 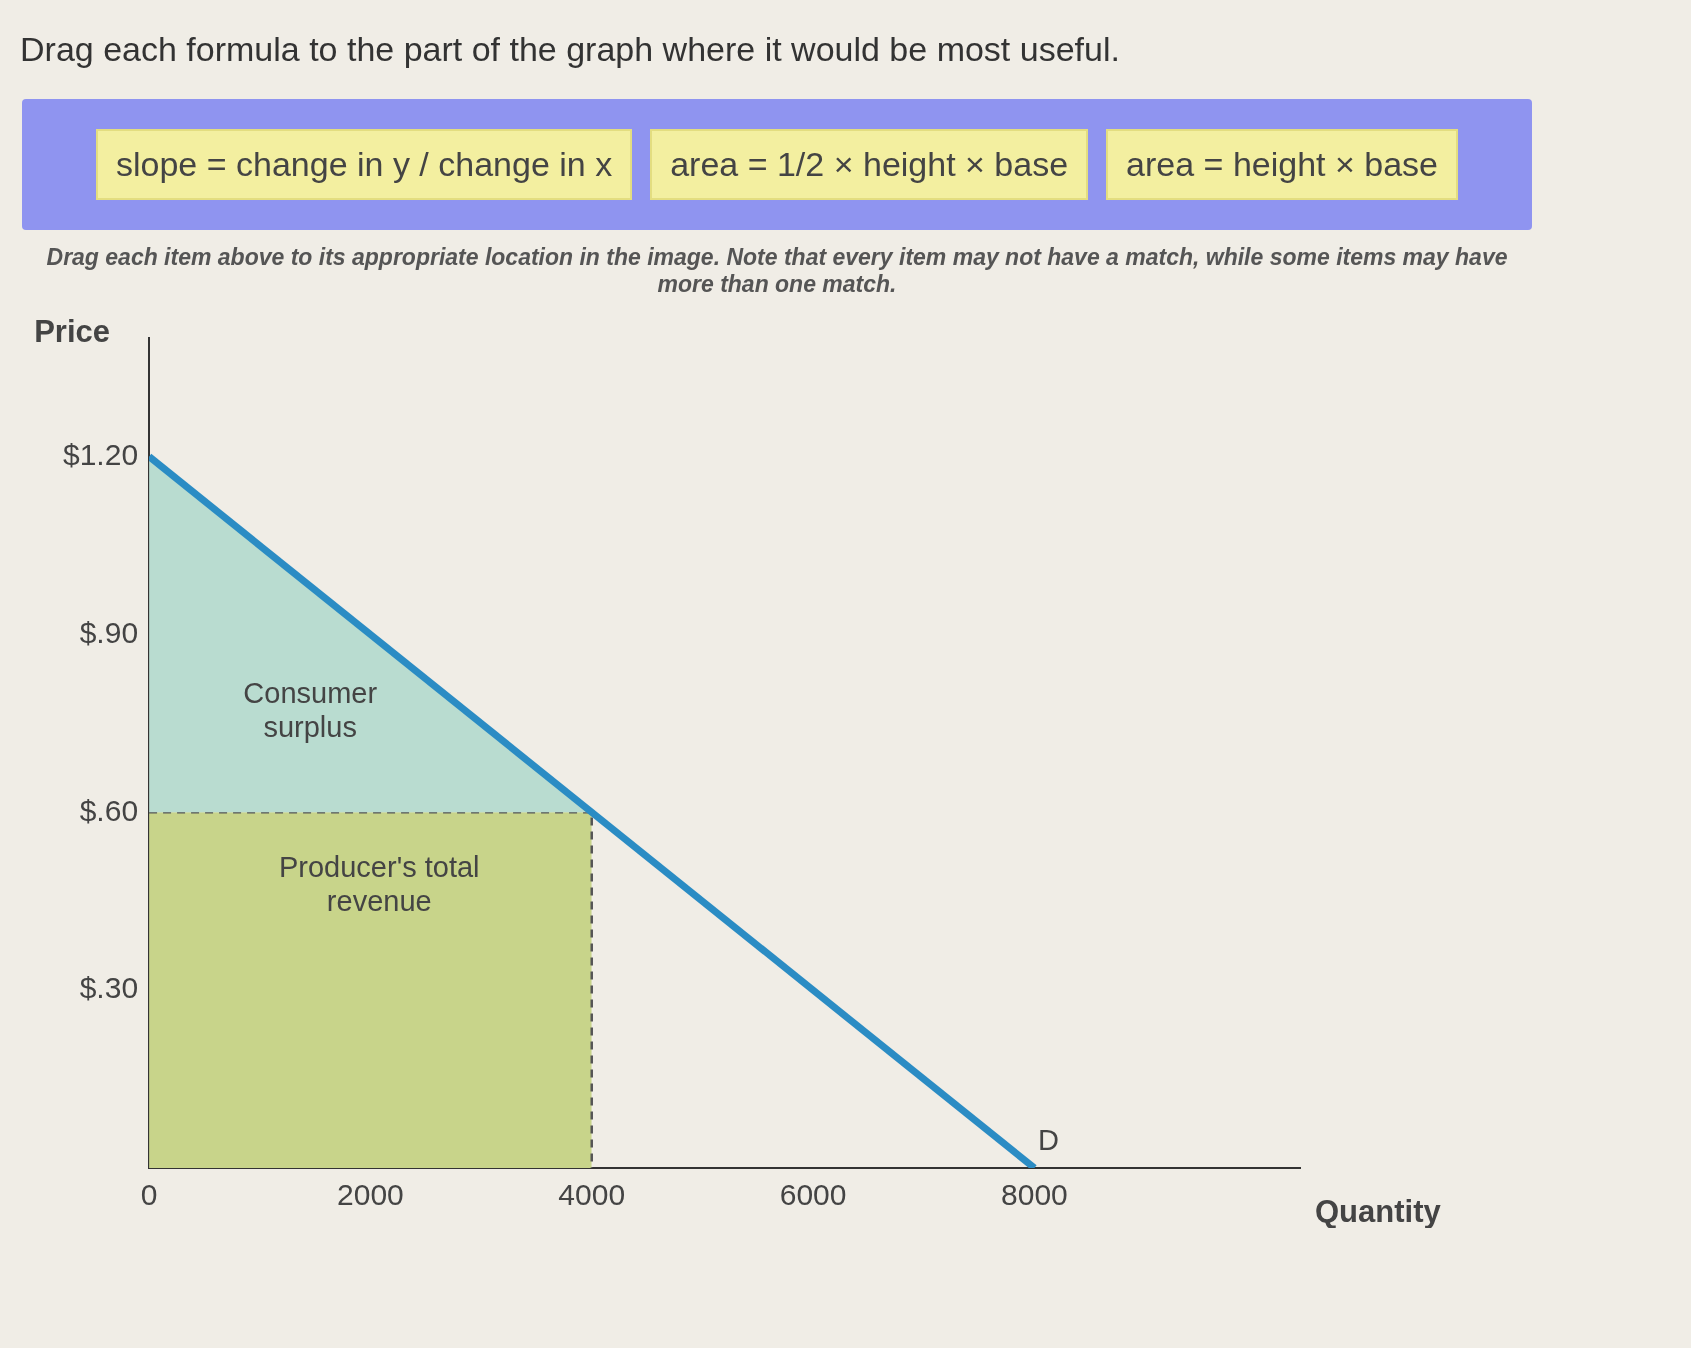 What do you see at coordinates (813, 1195) in the screenshot?
I see `x-tick-label: 6000` at bounding box center [813, 1195].